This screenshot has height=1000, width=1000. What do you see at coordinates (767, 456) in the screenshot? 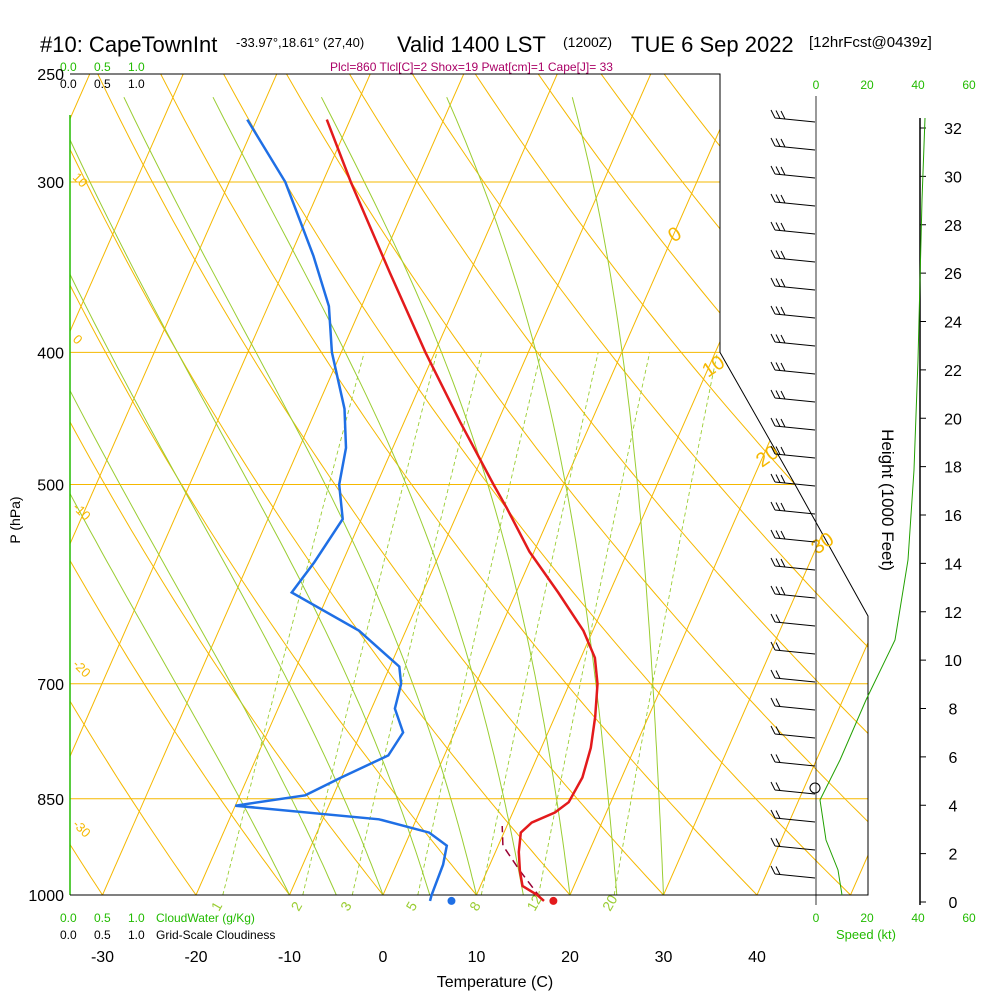
I see `isotherm-label: 20` at bounding box center [767, 456].